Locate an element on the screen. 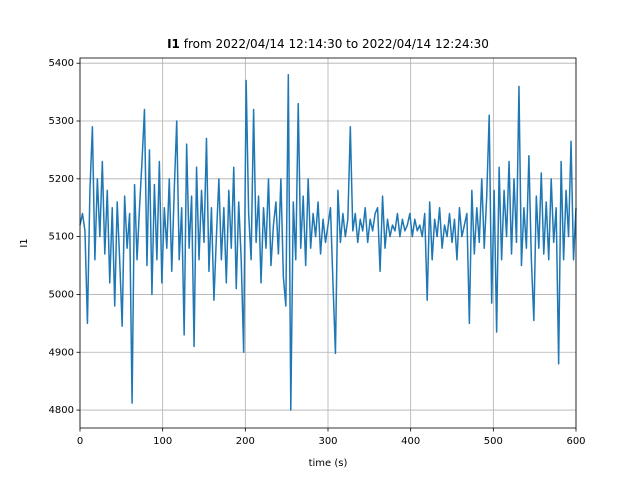 This screenshot has height=480, width=640. x-axis-label: time (s) is located at coordinates (328, 463).